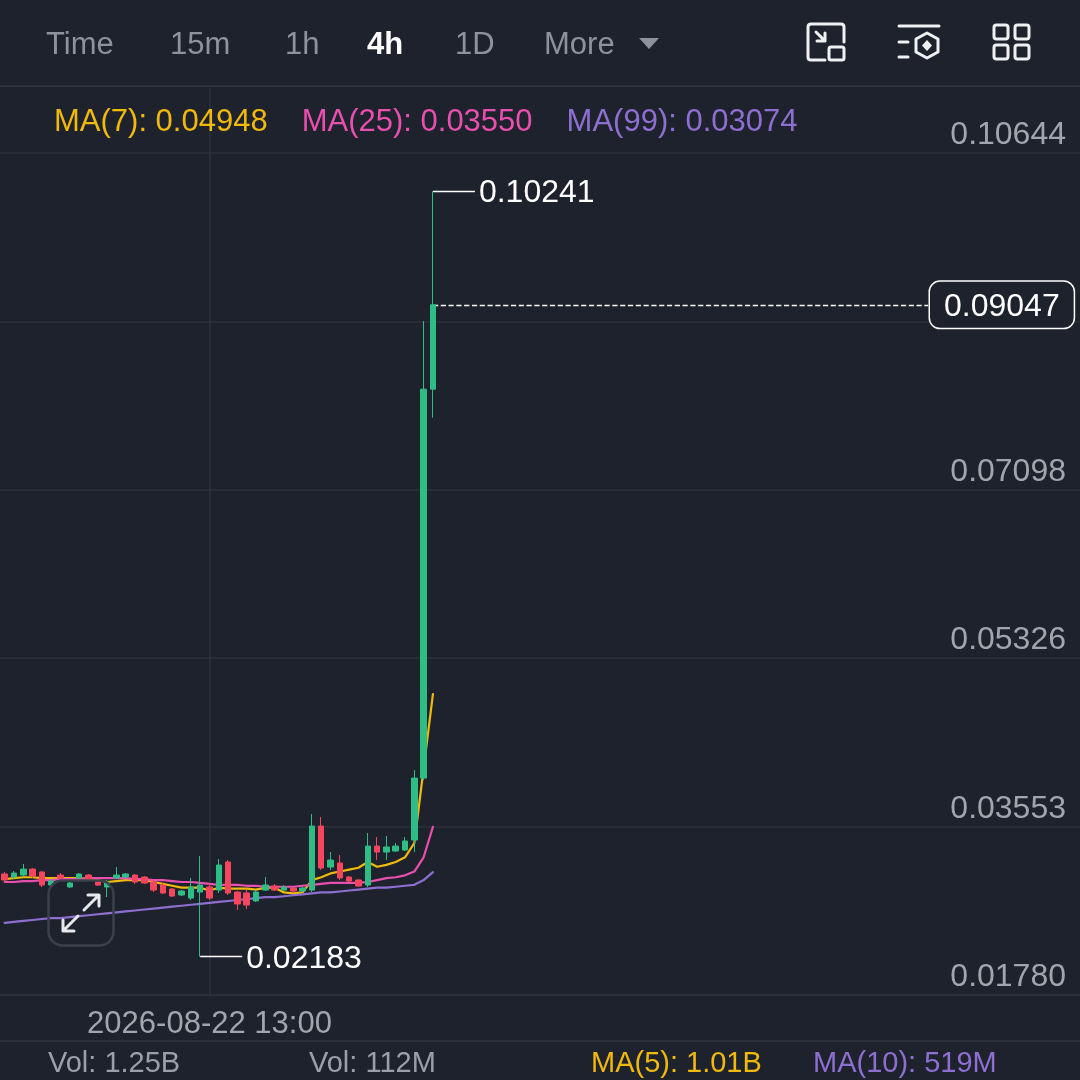 Image resolution: width=1080 pixels, height=1080 pixels. What do you see at coordinates (682, 120) in the screenshot?
I see `text: MA(99): 0.03074` at bounding box center [682, 120].